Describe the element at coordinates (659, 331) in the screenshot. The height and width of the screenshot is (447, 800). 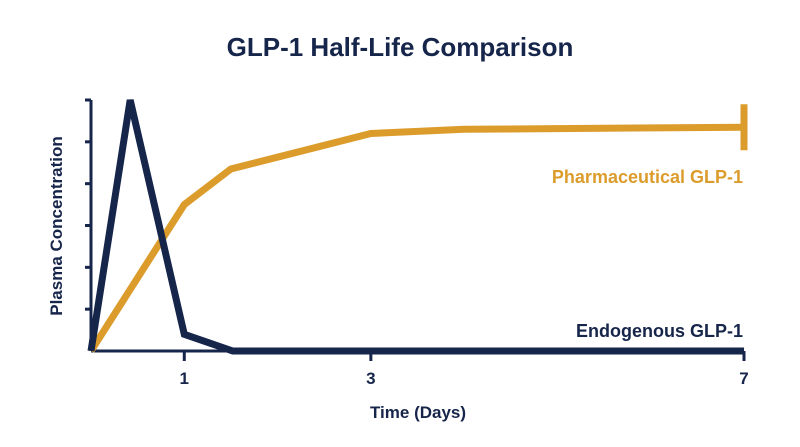
I see `series-label-endogenous: Endogenous GLP-1` at that location.